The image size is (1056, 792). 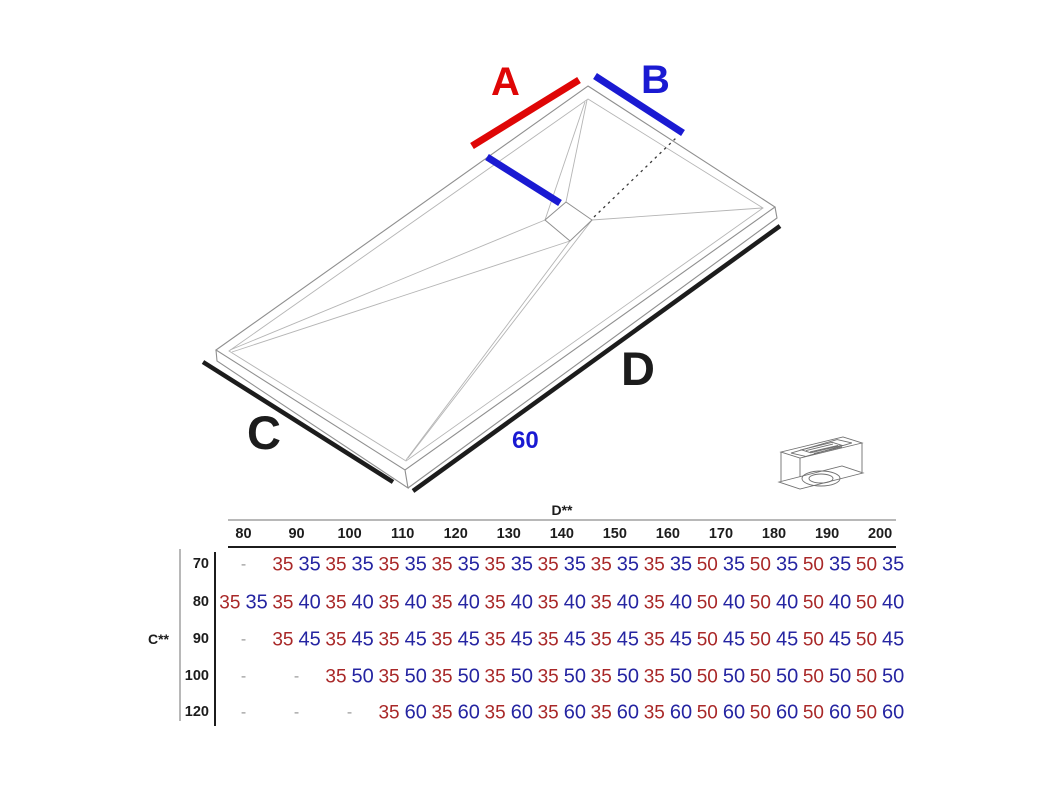 I want to click on row-axis-label: C**, so click(x=159, y=639).